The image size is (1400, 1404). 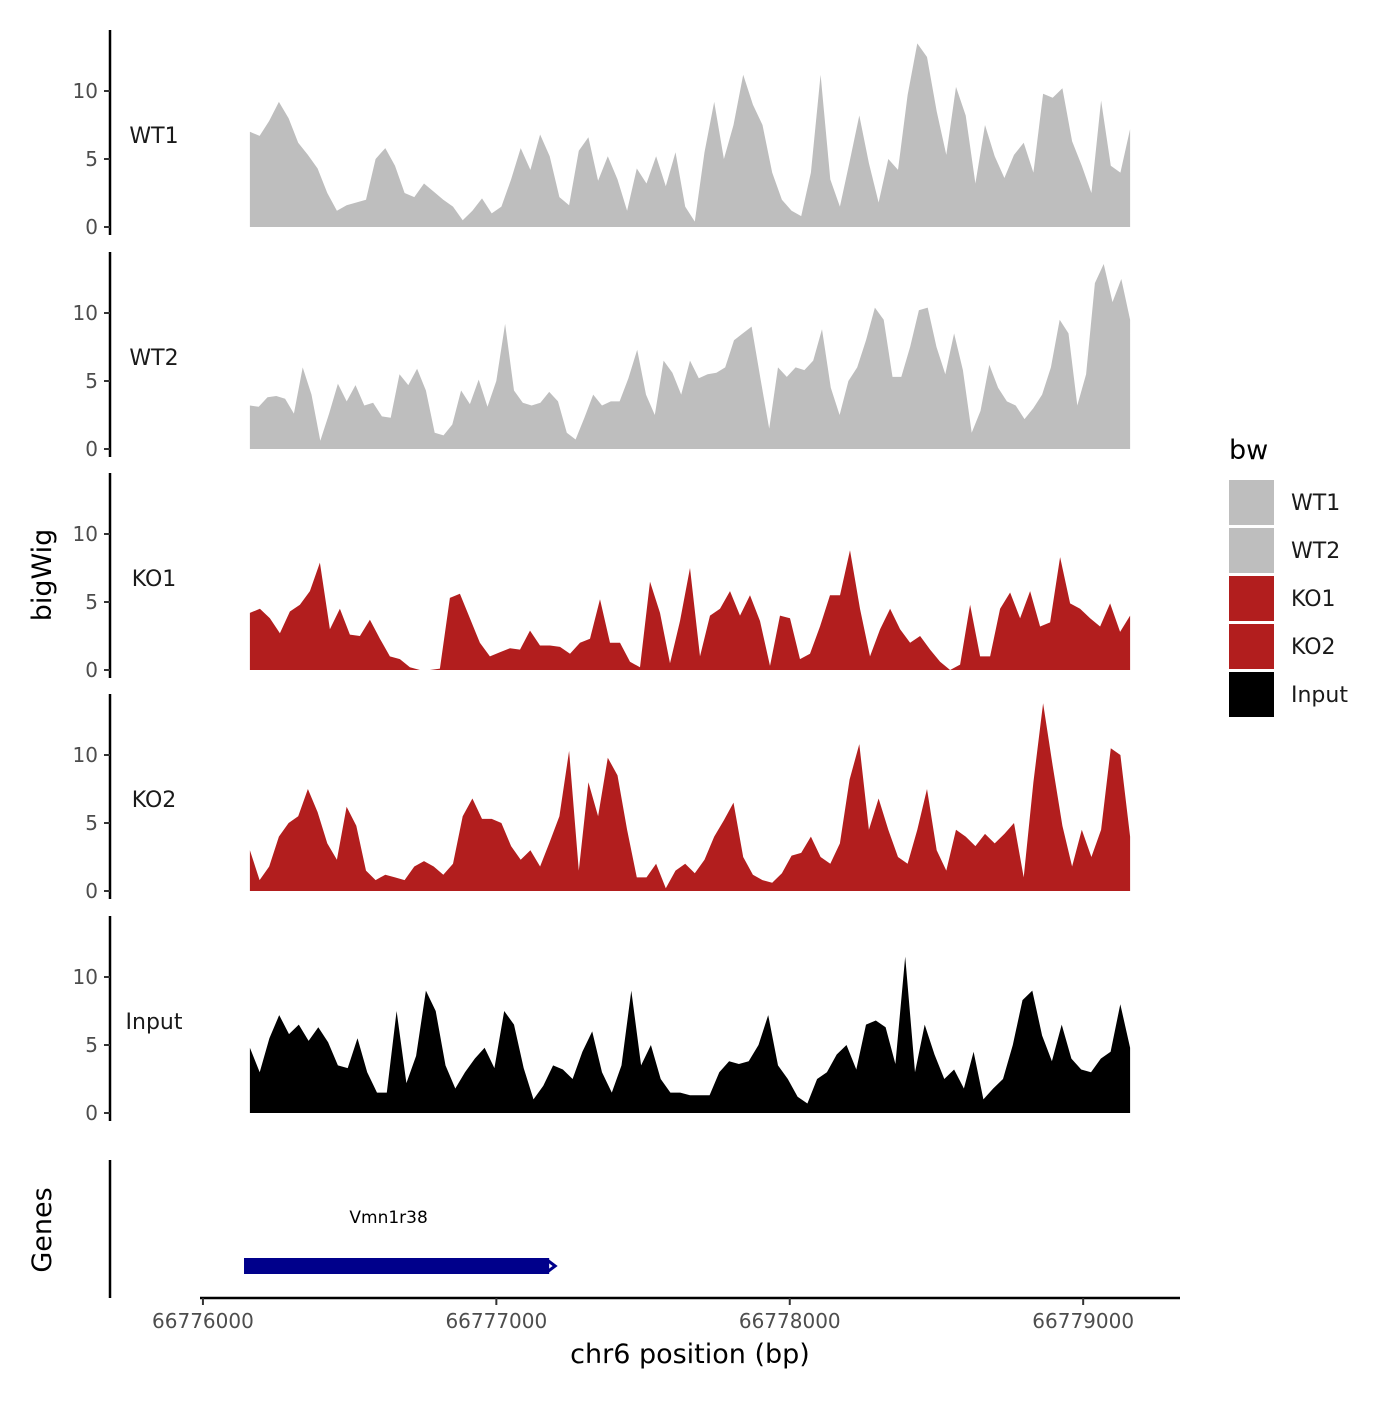 What do you see at coordinates (690, 1034) in the screenshot?
I see `track-area-input` at bounding box center [690, 1034].